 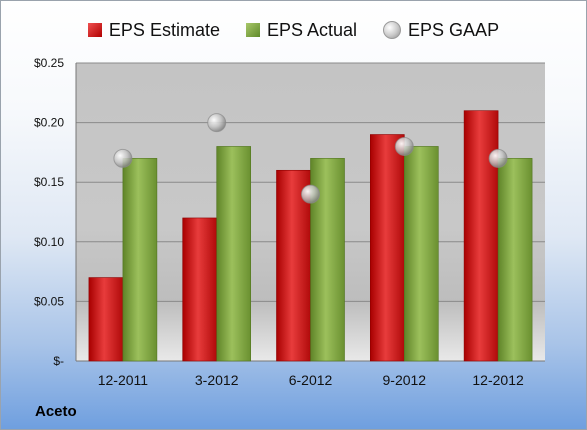 I want to click on legend-item-gaap: EPS GAAP, so click(x=441, y=30).